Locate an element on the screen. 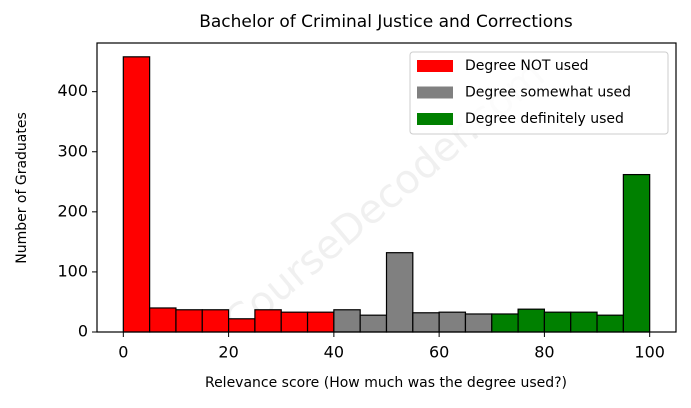 This screenshot has height=408, width=691. x-tick-label: 20 is located at coordinates (228, 352).